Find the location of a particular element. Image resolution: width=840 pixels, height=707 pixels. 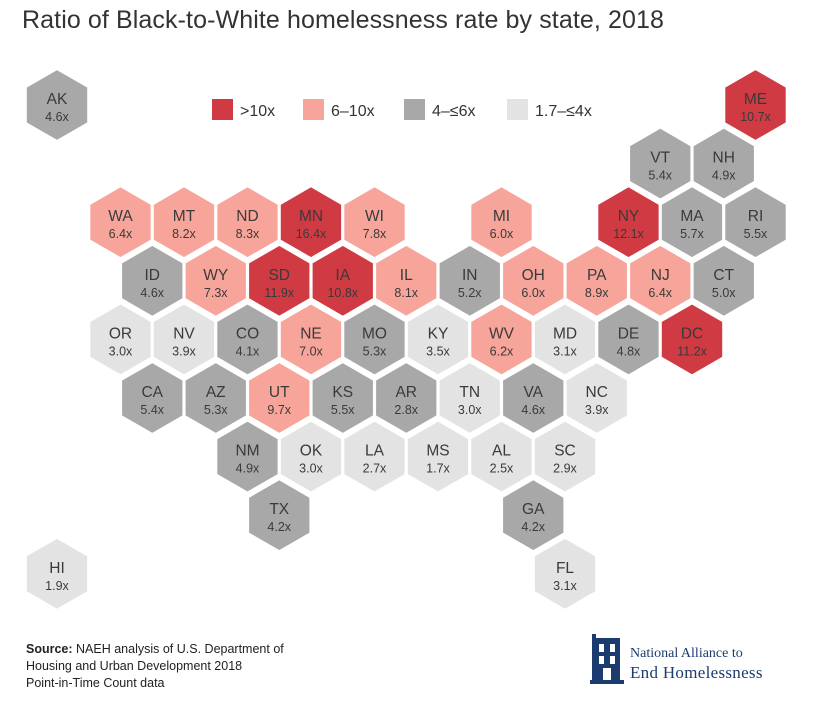

state-hex-ut: UT 9.7x is located at coordinates (279, 398).